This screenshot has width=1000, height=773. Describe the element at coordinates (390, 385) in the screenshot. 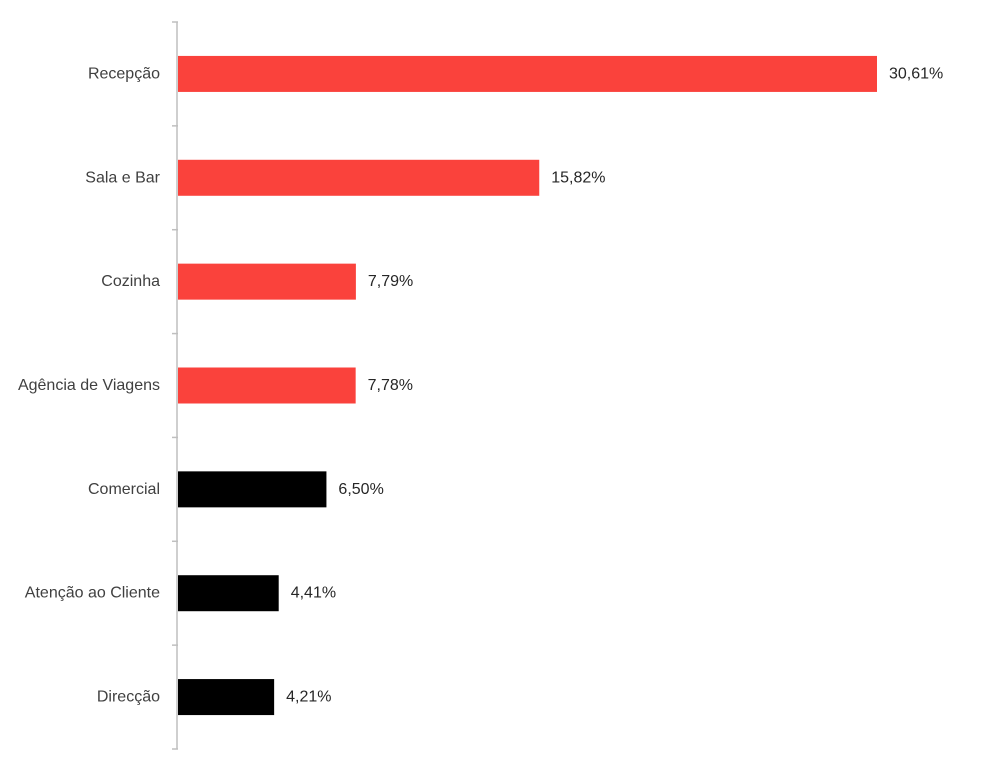

I see `data-label: 7,78%` at that location.